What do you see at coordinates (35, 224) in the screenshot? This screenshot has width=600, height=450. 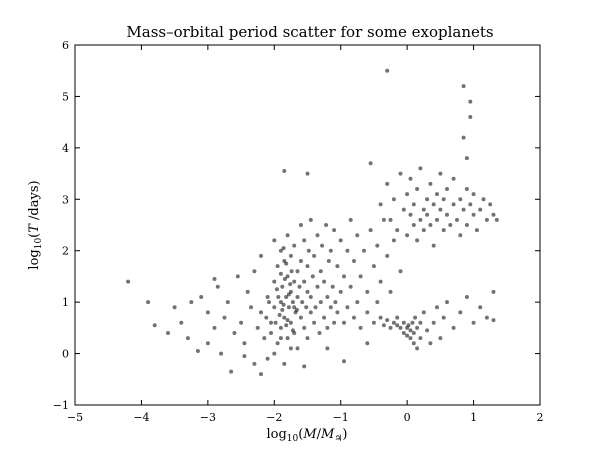 I see `y-axis-label: log10(T /days)` at bounding box center [35, 224].